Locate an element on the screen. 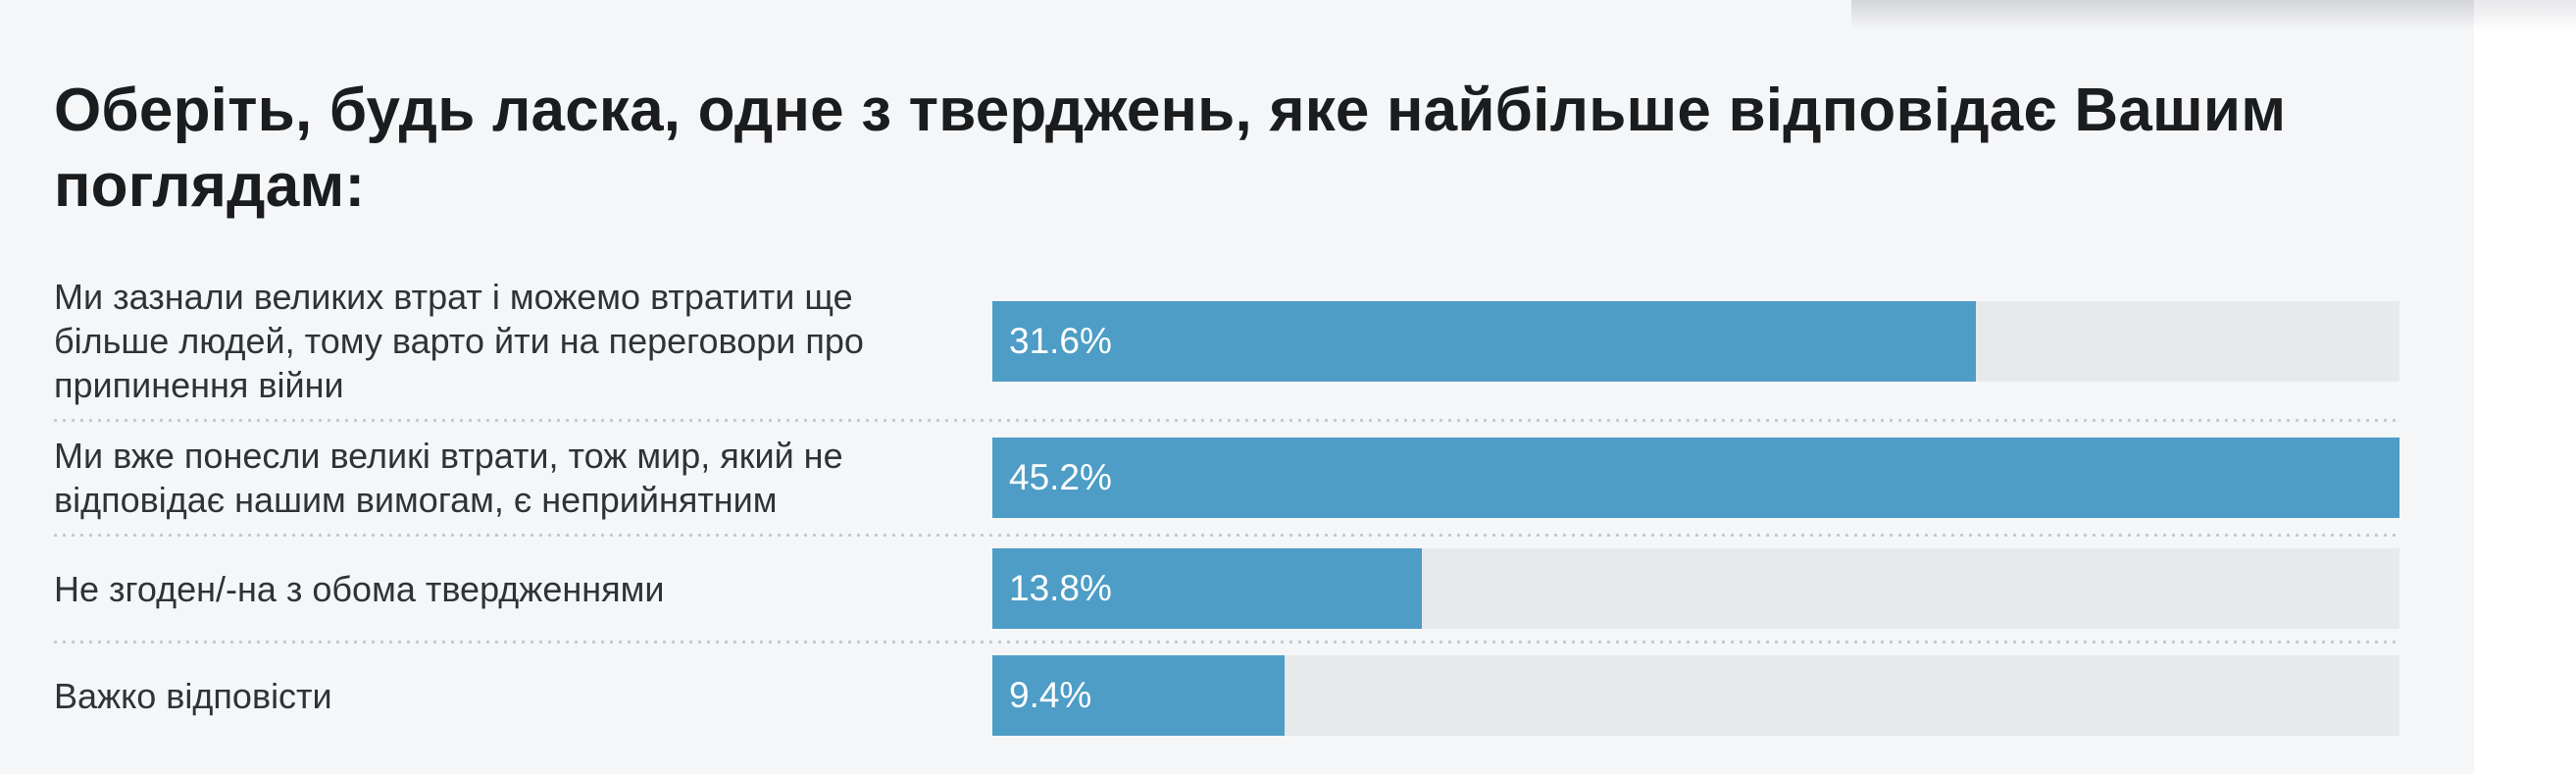 Image resolution: width=2576 pixels, height=774 pixels. bar-fill: 45.2% is located at coordinates (1696, 478).